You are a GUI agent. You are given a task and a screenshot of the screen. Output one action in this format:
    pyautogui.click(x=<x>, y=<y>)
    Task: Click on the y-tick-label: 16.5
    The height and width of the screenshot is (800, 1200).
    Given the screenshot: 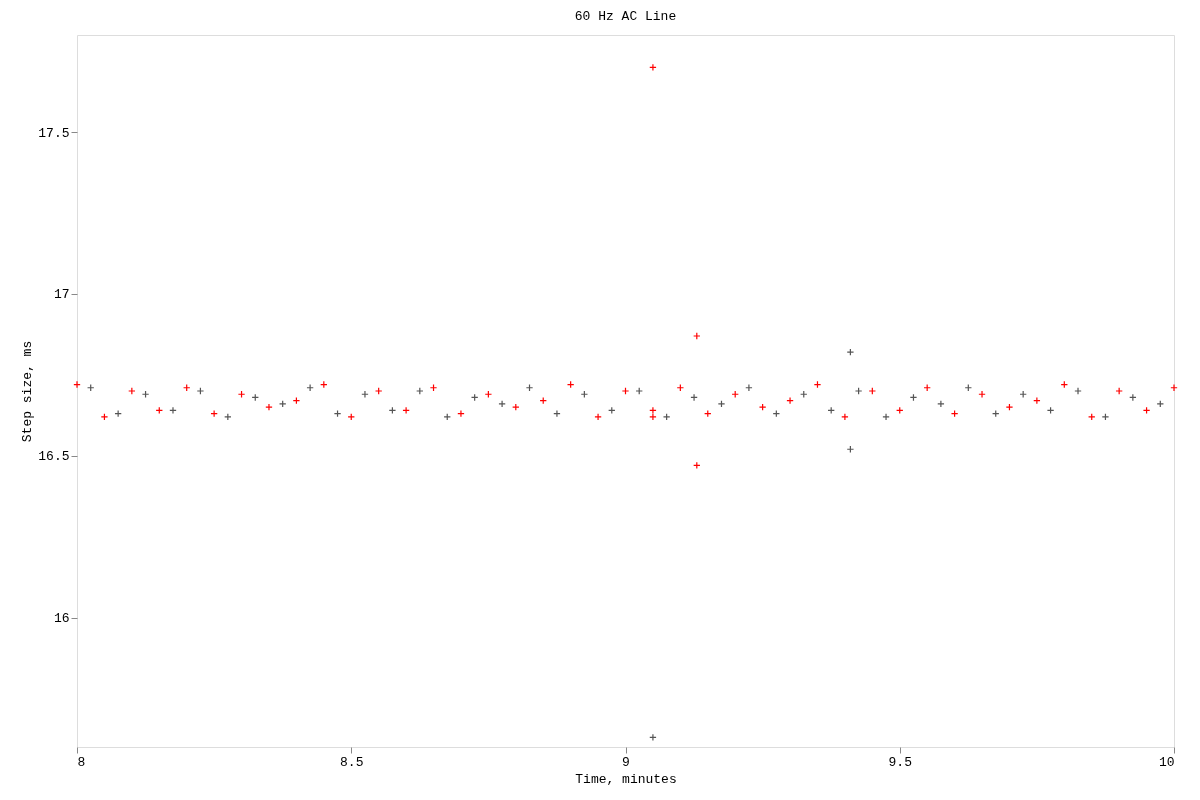 What is the action you would take?
    pyautogui.click(x=54, y=457)
    